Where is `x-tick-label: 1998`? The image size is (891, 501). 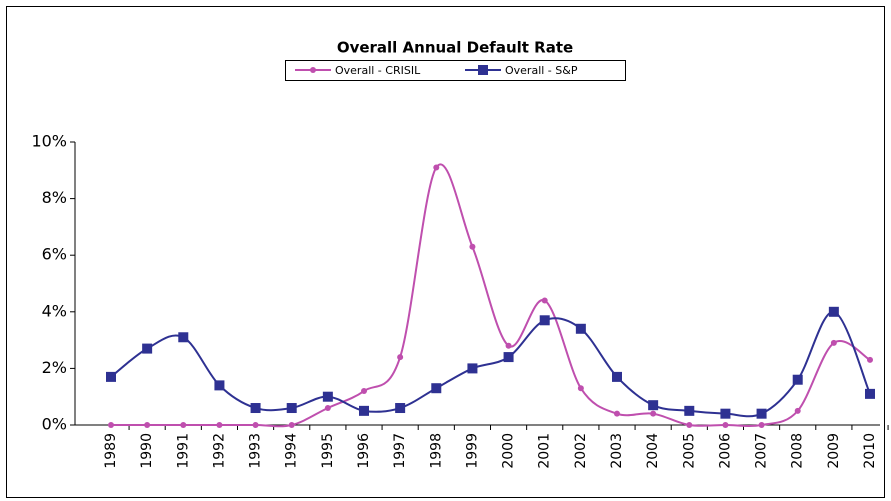
x-tick-label: 1998 is located at coordinates (436, 451).